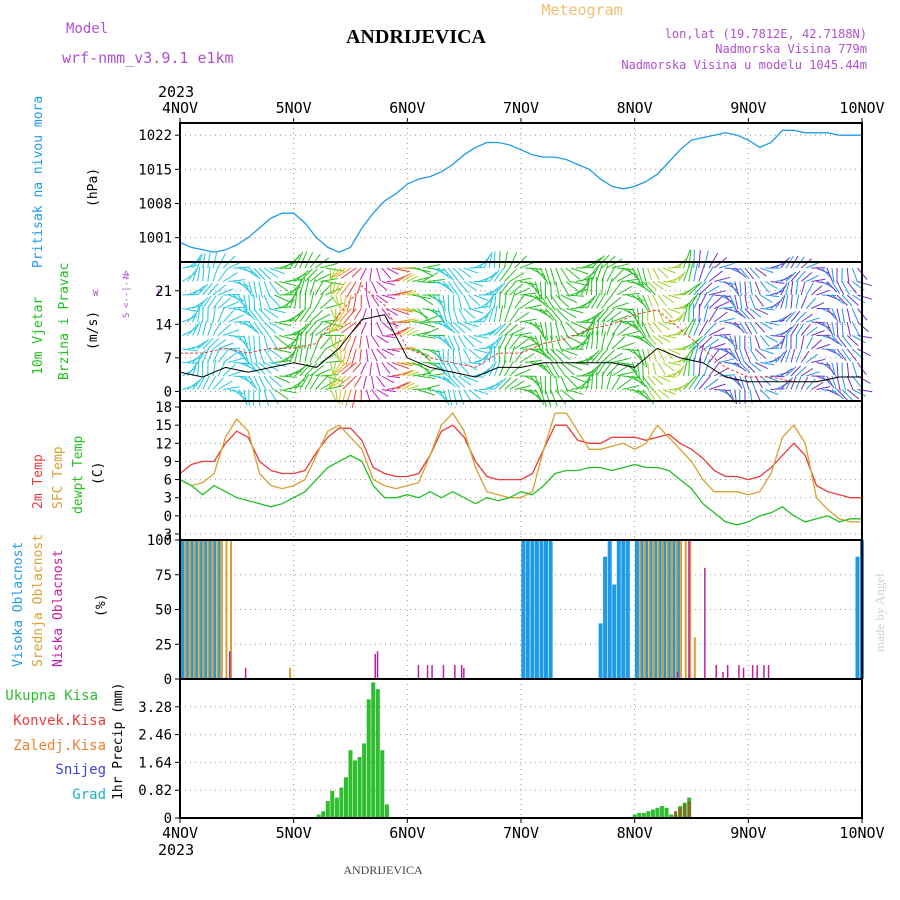  Describe the element at coordinates (520, 467) in the screenshot. I see `sfc-temp-line` at that location.